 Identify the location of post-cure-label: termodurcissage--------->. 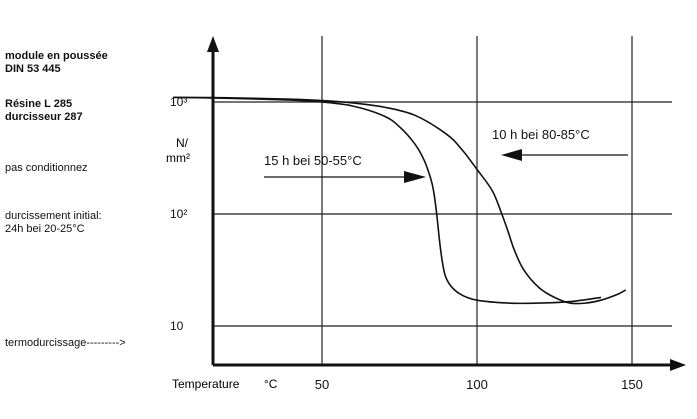
(65, 343).